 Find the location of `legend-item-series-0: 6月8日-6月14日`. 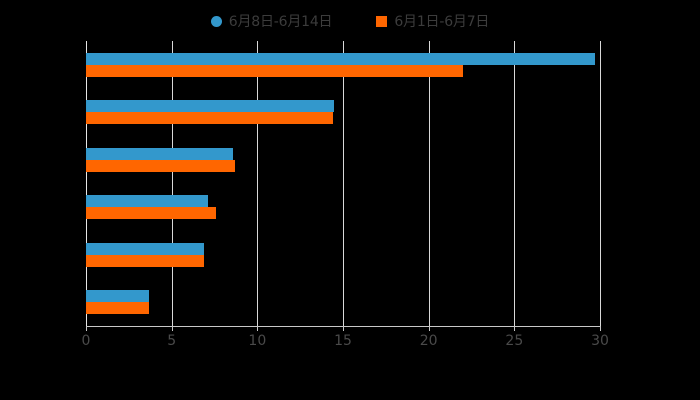

legend-item-series-0: 6月8日-6月14日 is located at coordinates (271, 21).